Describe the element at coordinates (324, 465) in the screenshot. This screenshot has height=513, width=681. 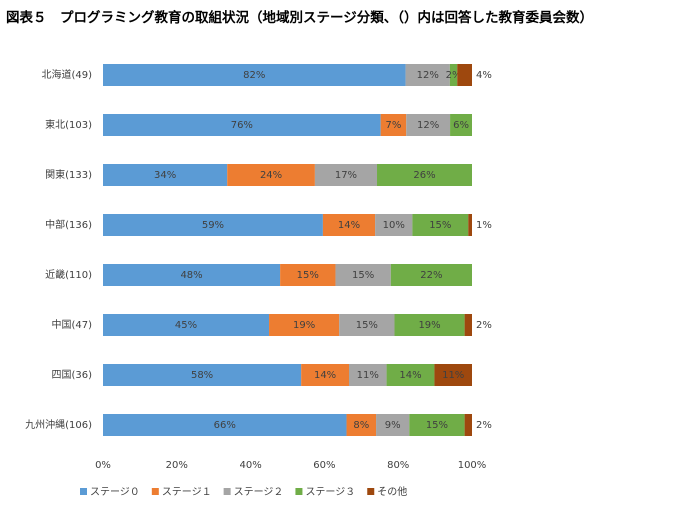
I see `x-tick-label: 60%` at that location.